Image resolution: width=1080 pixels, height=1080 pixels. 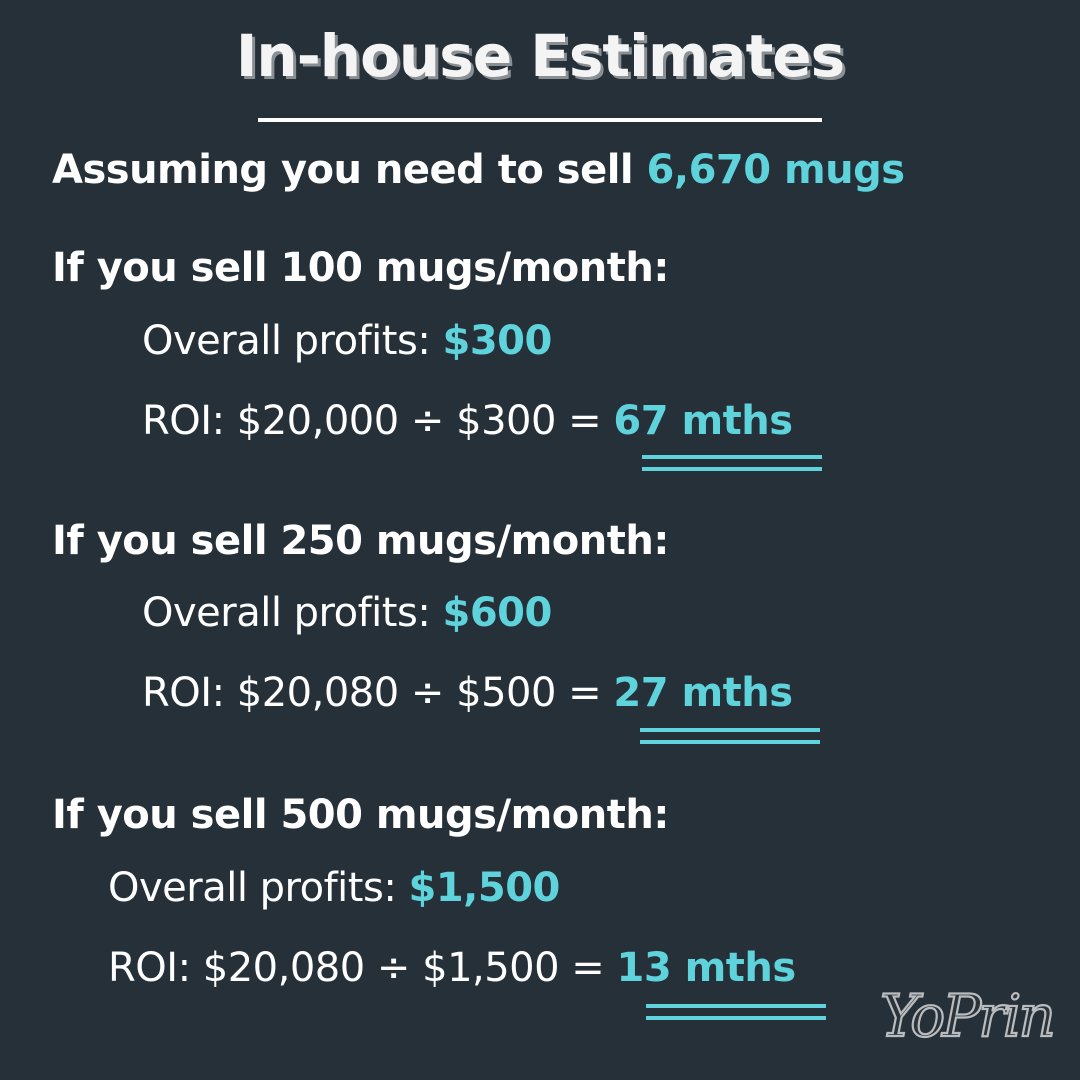 What do you see at coordinates (776, 170) in the screenshot?
I see `assumption-value: 6,670 mugs` at bounding box center [776, 170].